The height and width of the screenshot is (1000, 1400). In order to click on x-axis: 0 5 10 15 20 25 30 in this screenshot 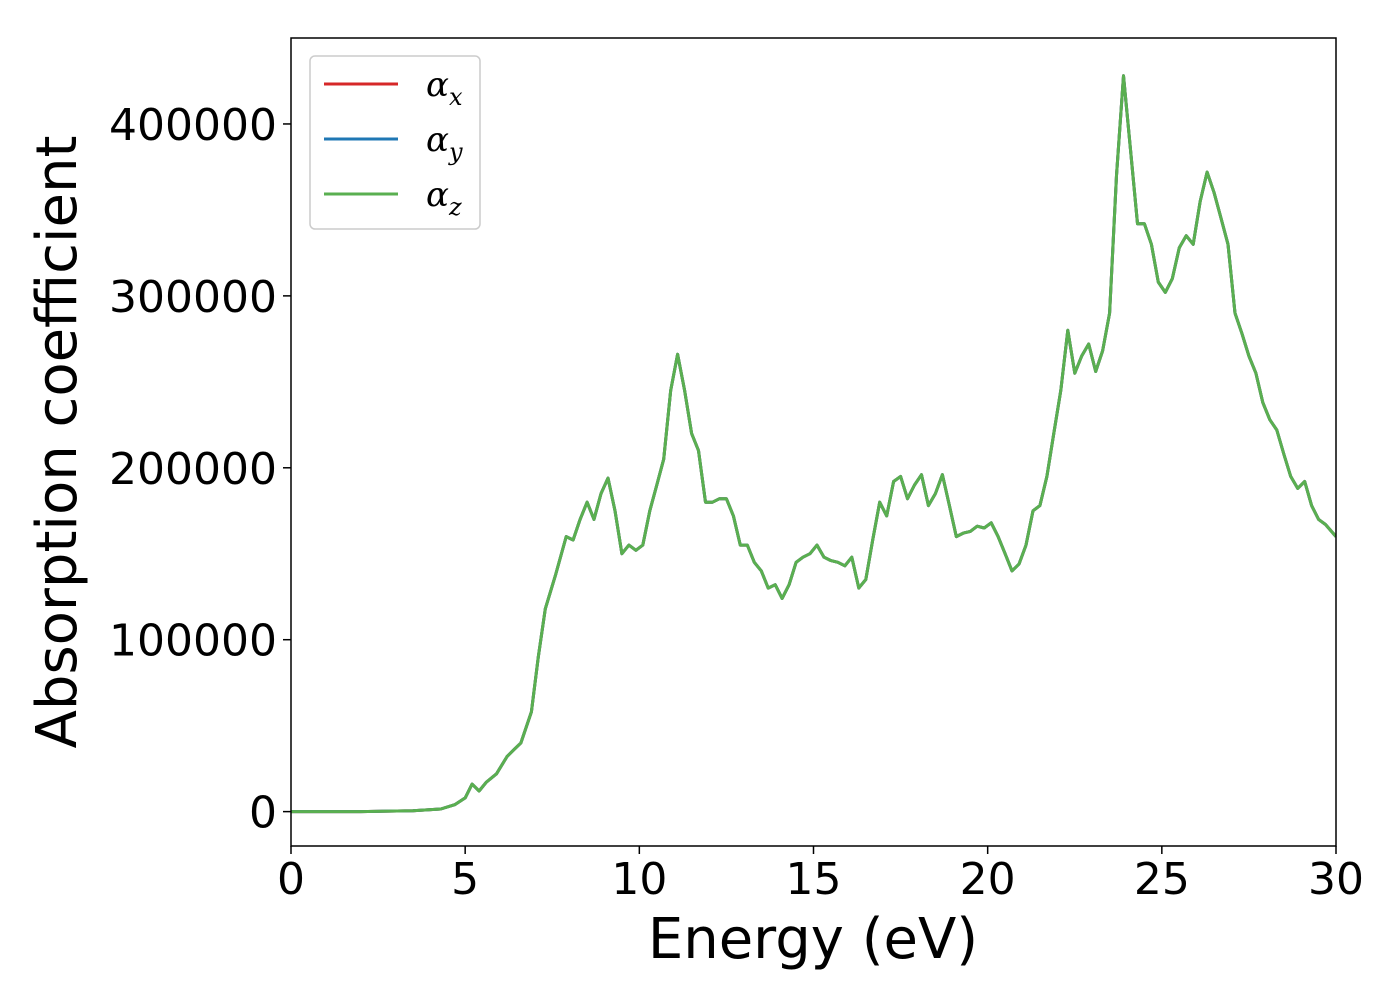, I will do `click(820, 875)`.